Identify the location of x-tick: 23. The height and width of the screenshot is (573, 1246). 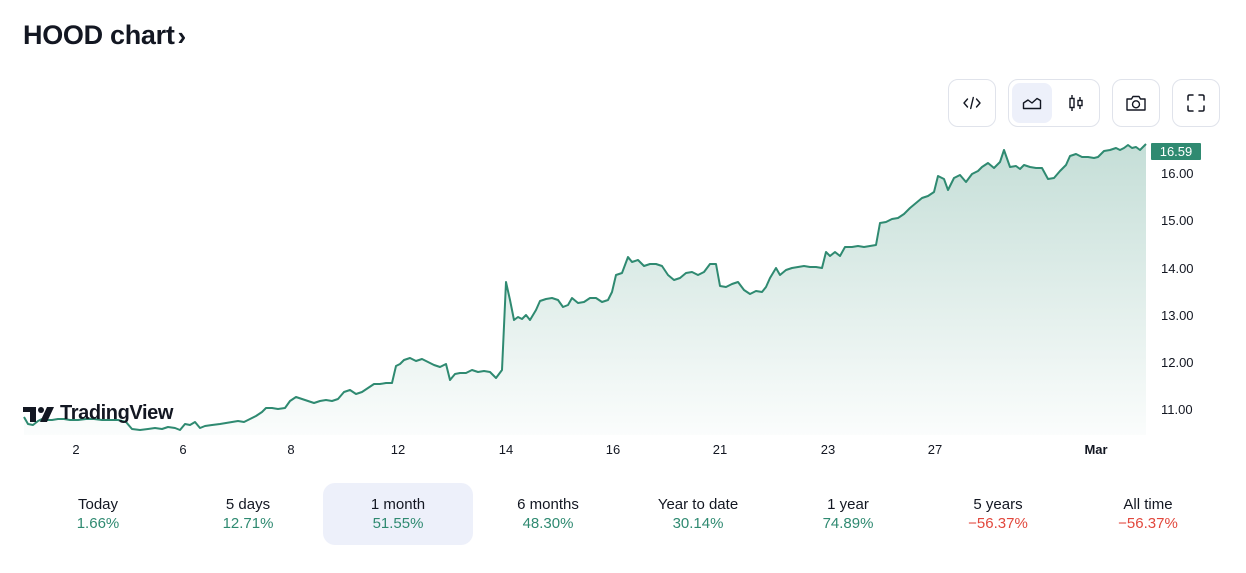
(828, 449).